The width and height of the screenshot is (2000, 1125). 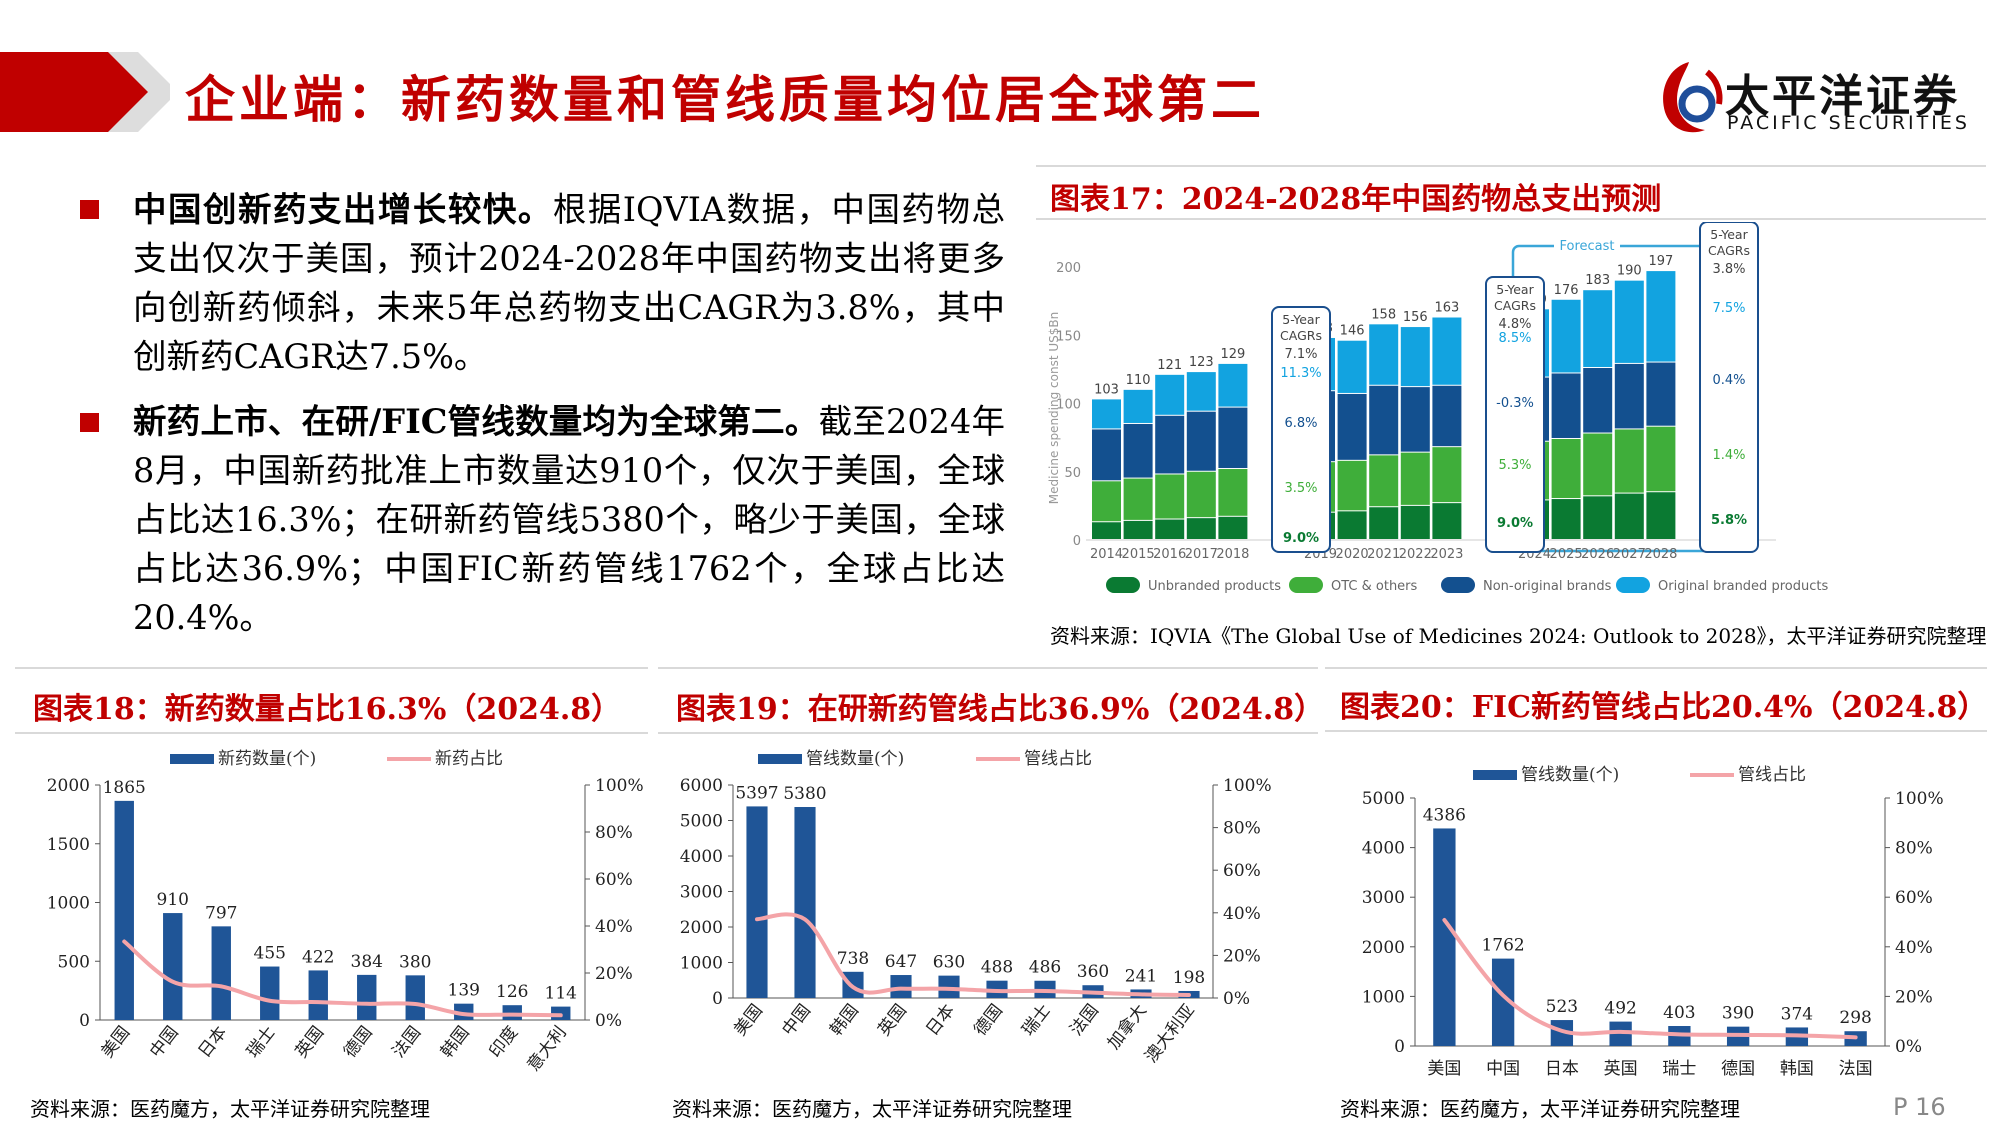 I want to click on fig17-cagr-value: 3.5%, so click(x=1300, y=488).